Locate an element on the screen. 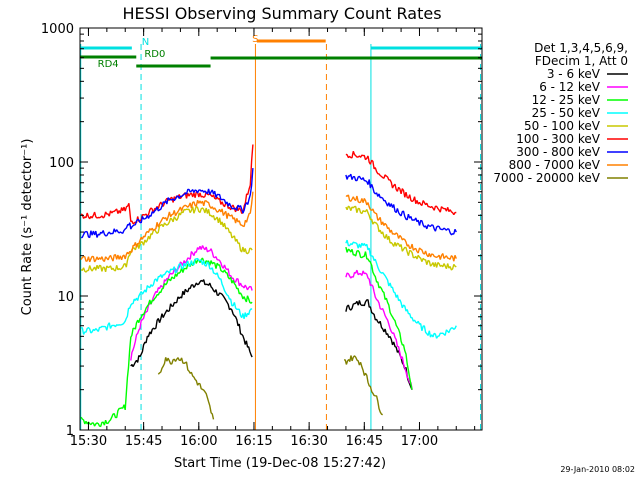 The width and height of the screenshot is (640, 480). y-tick-label-0: 1 is located at coordinates (70, 431).